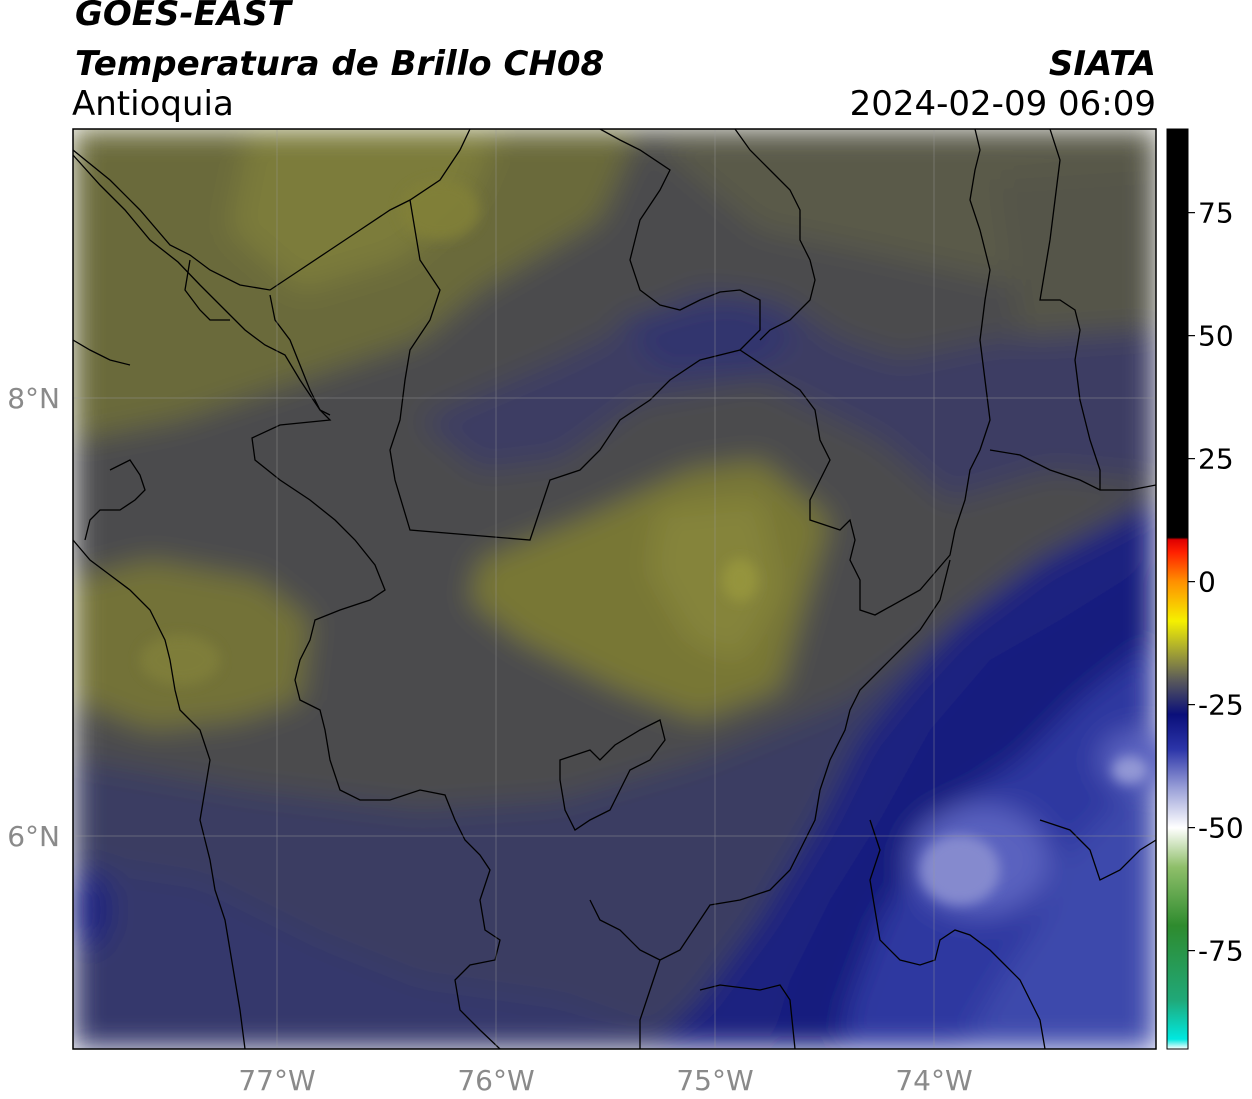  Describe the element at coordinates (1207, 582) in the screenshot. I see `colorbar-tick-label: 0` at that location.